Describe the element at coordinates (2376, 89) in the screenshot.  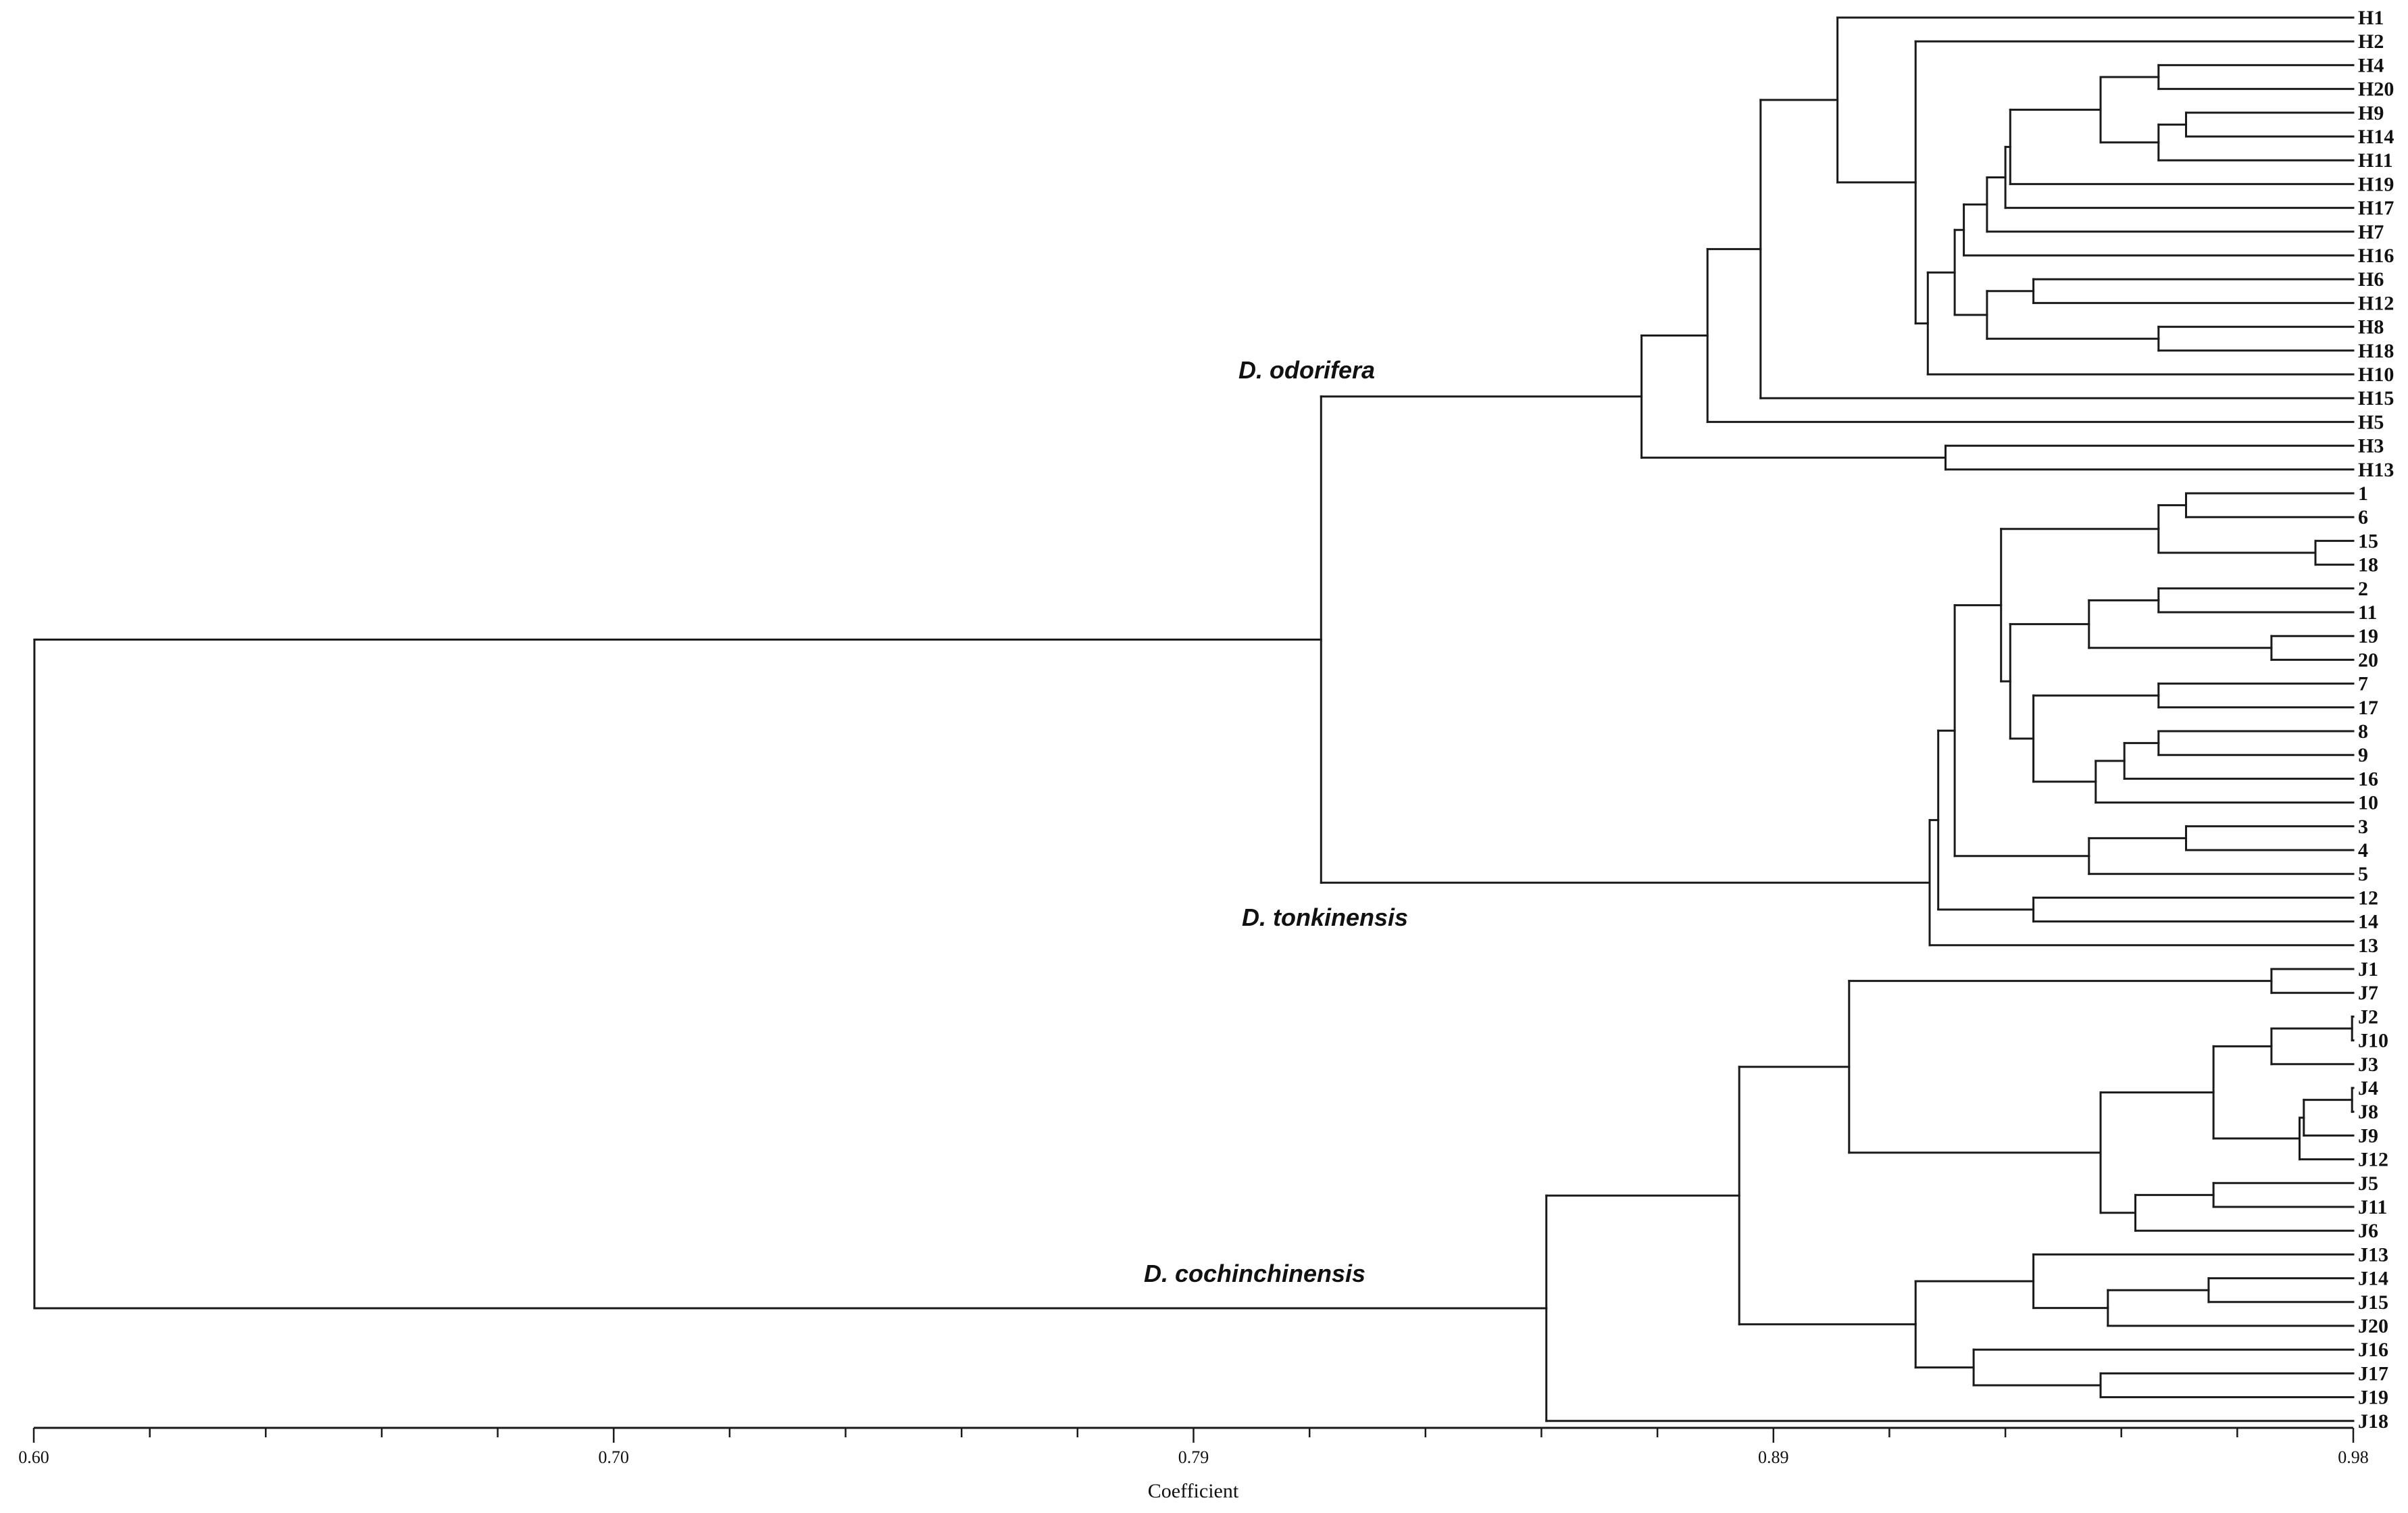
I see `leaf-label: H20` at that location.